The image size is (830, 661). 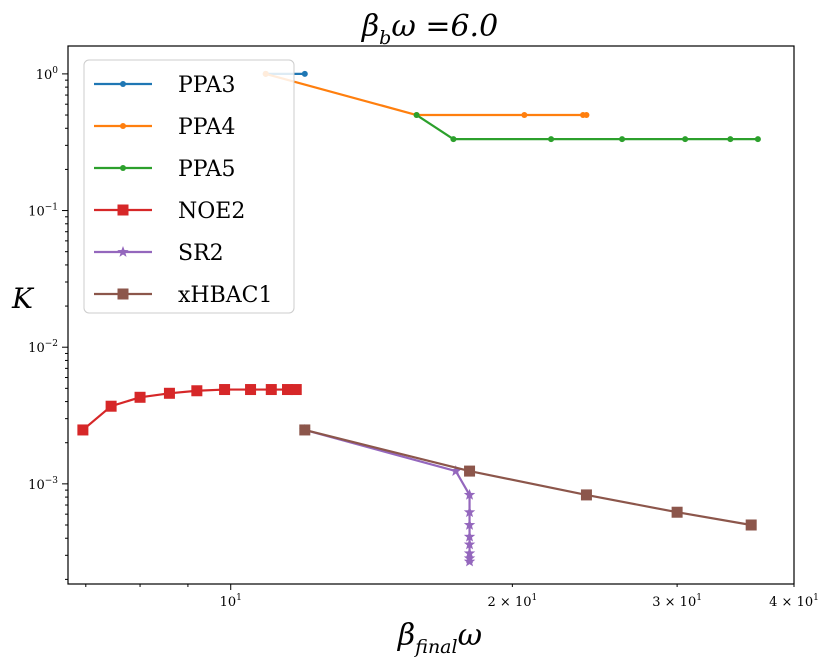 I want to click on y-axis-ticks: 10⁰ 10⁻¹ 10⁻² 10⁻³, so click(x=48, y=323).